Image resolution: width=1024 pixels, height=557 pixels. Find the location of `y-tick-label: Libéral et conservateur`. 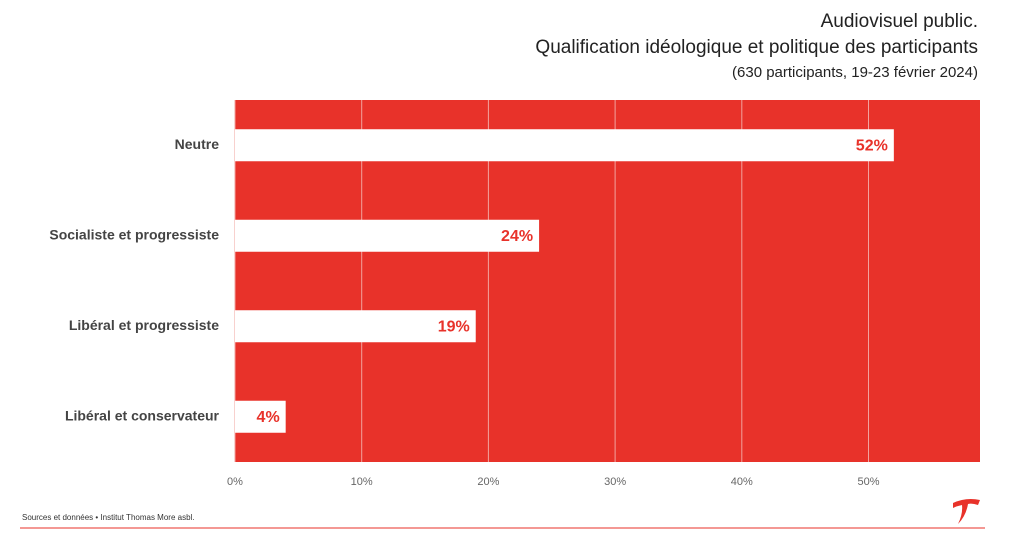

y-tick-label: Libéral et conservateur is located at coordinates (142, 415).